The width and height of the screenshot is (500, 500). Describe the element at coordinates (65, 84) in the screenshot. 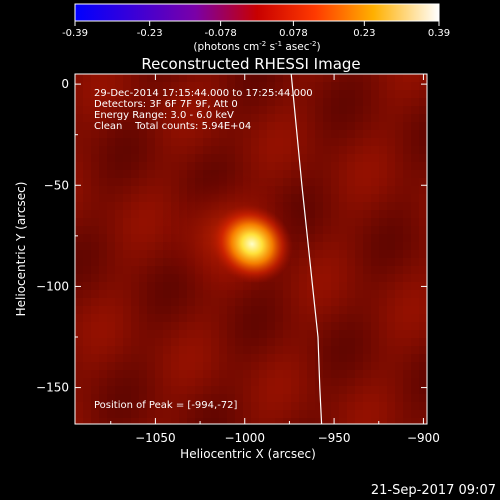

I see `y-tick-label: 0` at that location.